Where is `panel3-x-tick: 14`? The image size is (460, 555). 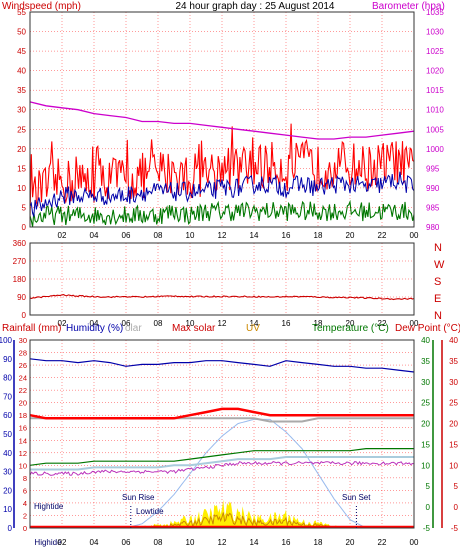
panel3-x-tick: 14 is located at coordinates (254, 542).